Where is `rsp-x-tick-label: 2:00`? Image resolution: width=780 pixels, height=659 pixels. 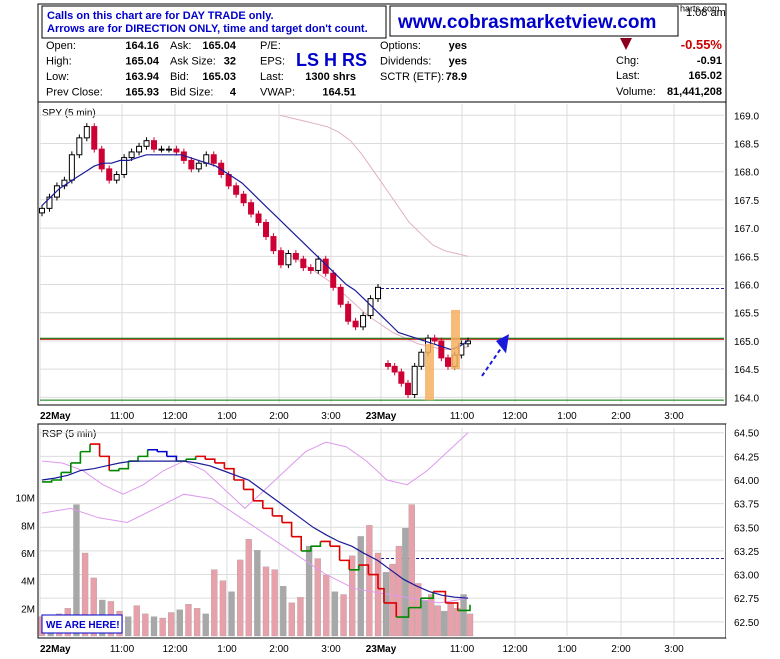 rsp-x-tick-label: 2:00 is located at coordinates (621, 649).